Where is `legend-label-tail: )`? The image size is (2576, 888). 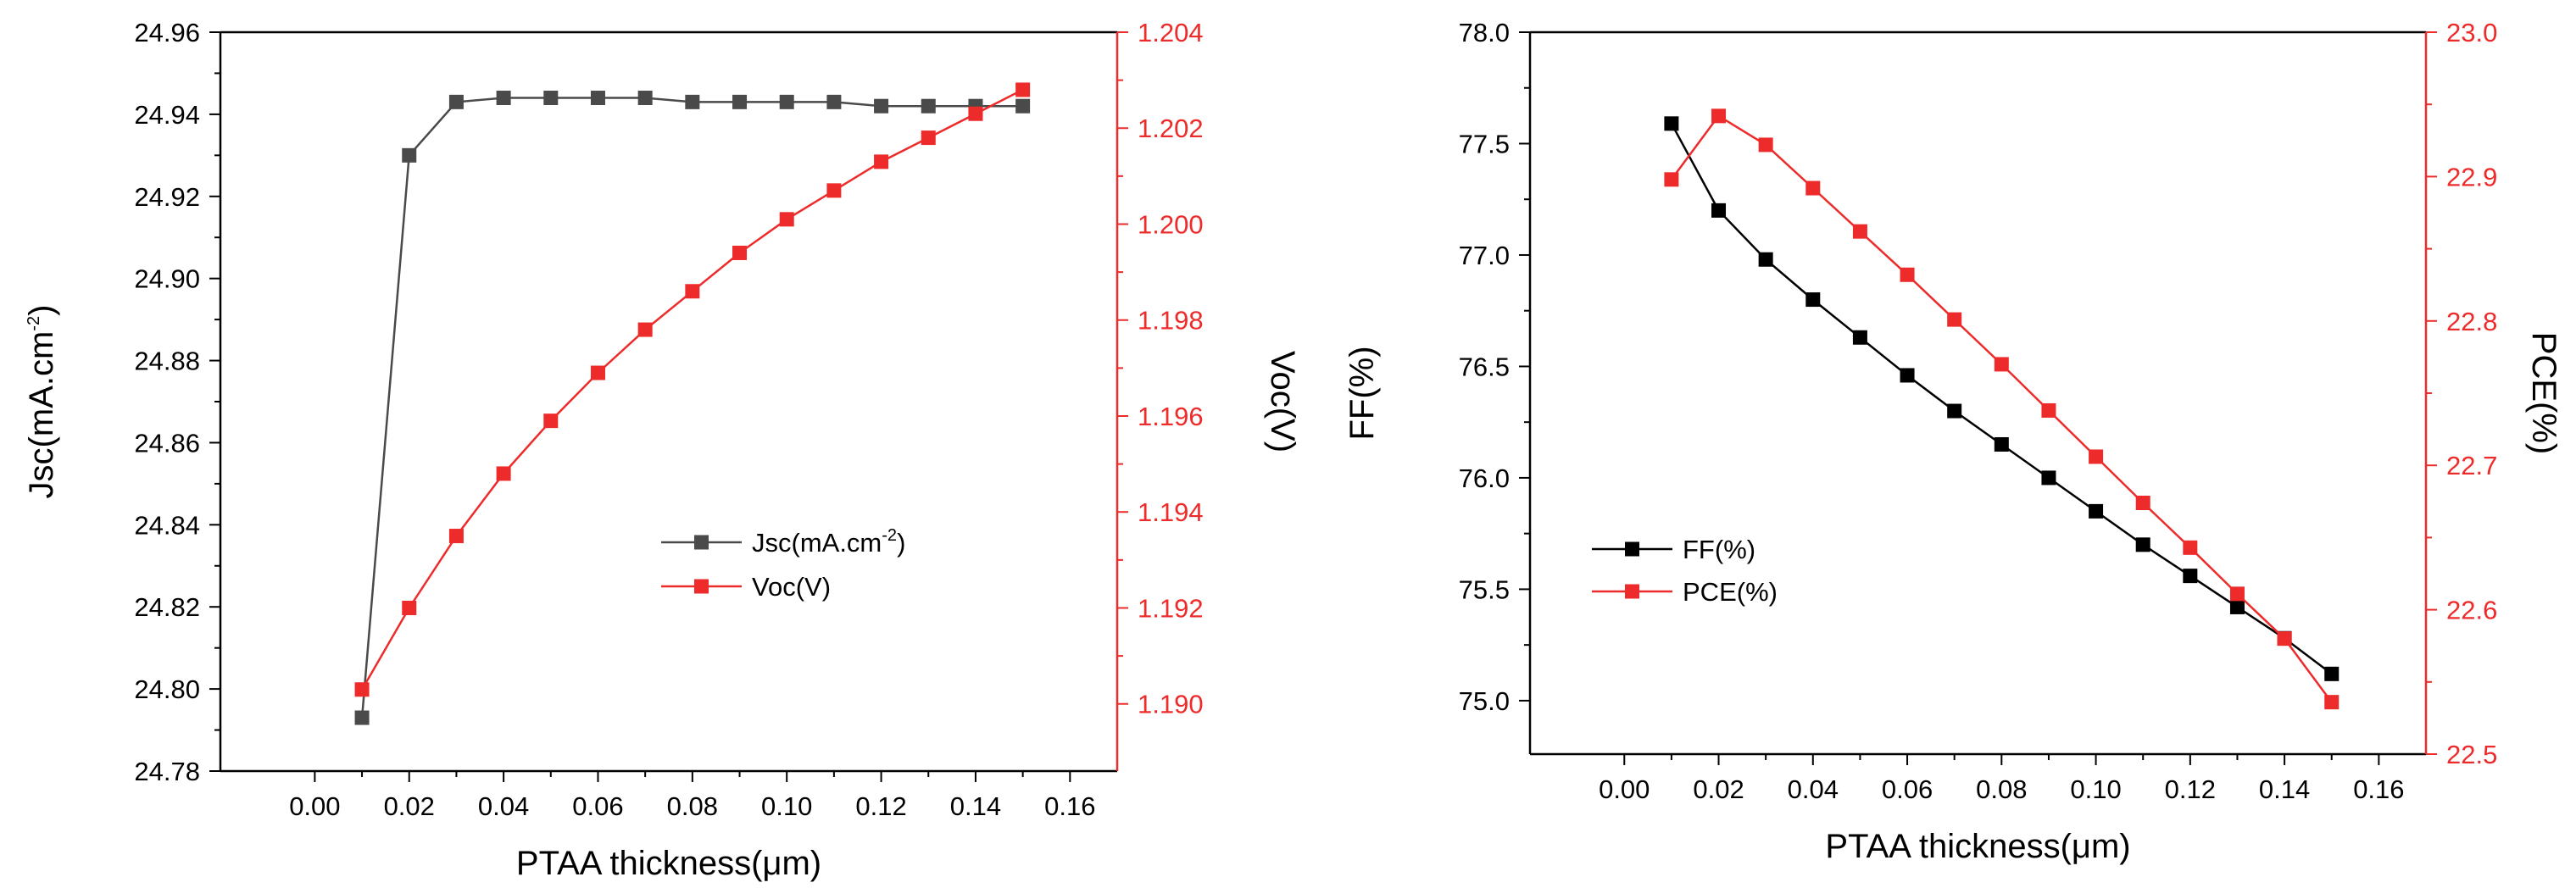
legend-label-tail: ) is located at coordinates (901, 543).